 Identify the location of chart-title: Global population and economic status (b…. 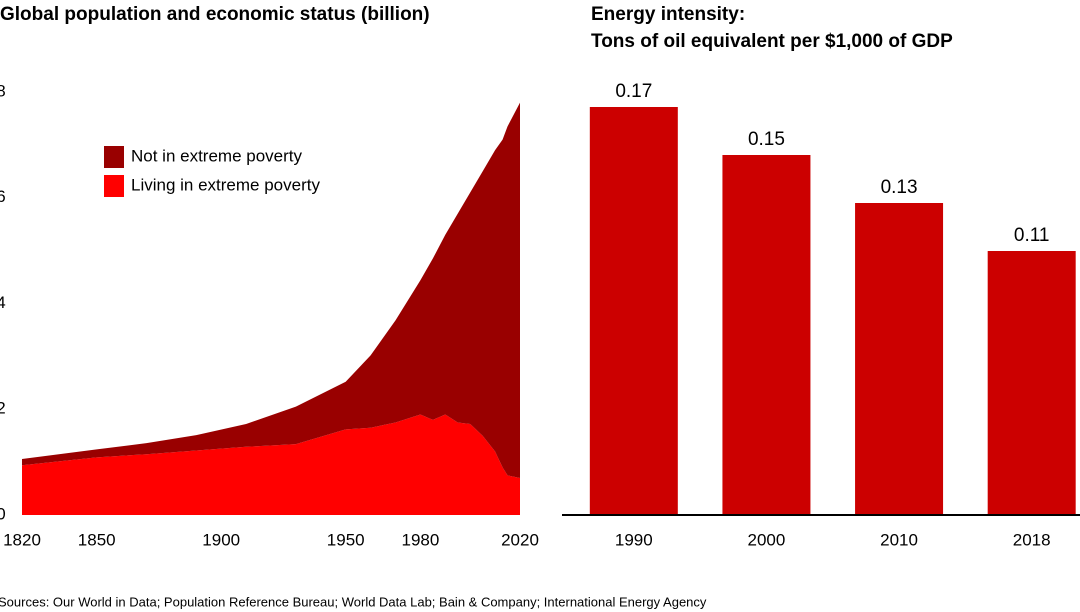
(215, 14).